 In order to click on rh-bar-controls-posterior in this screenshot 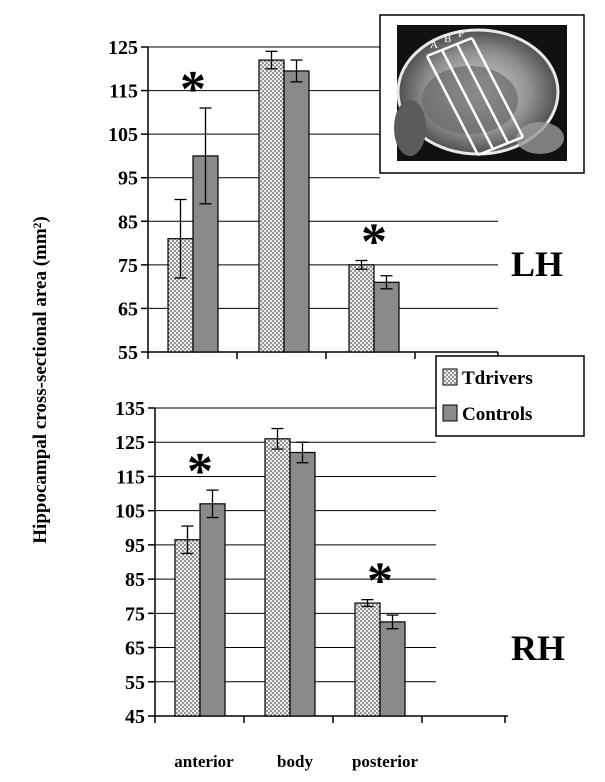, I will do `click(392, 669)`.